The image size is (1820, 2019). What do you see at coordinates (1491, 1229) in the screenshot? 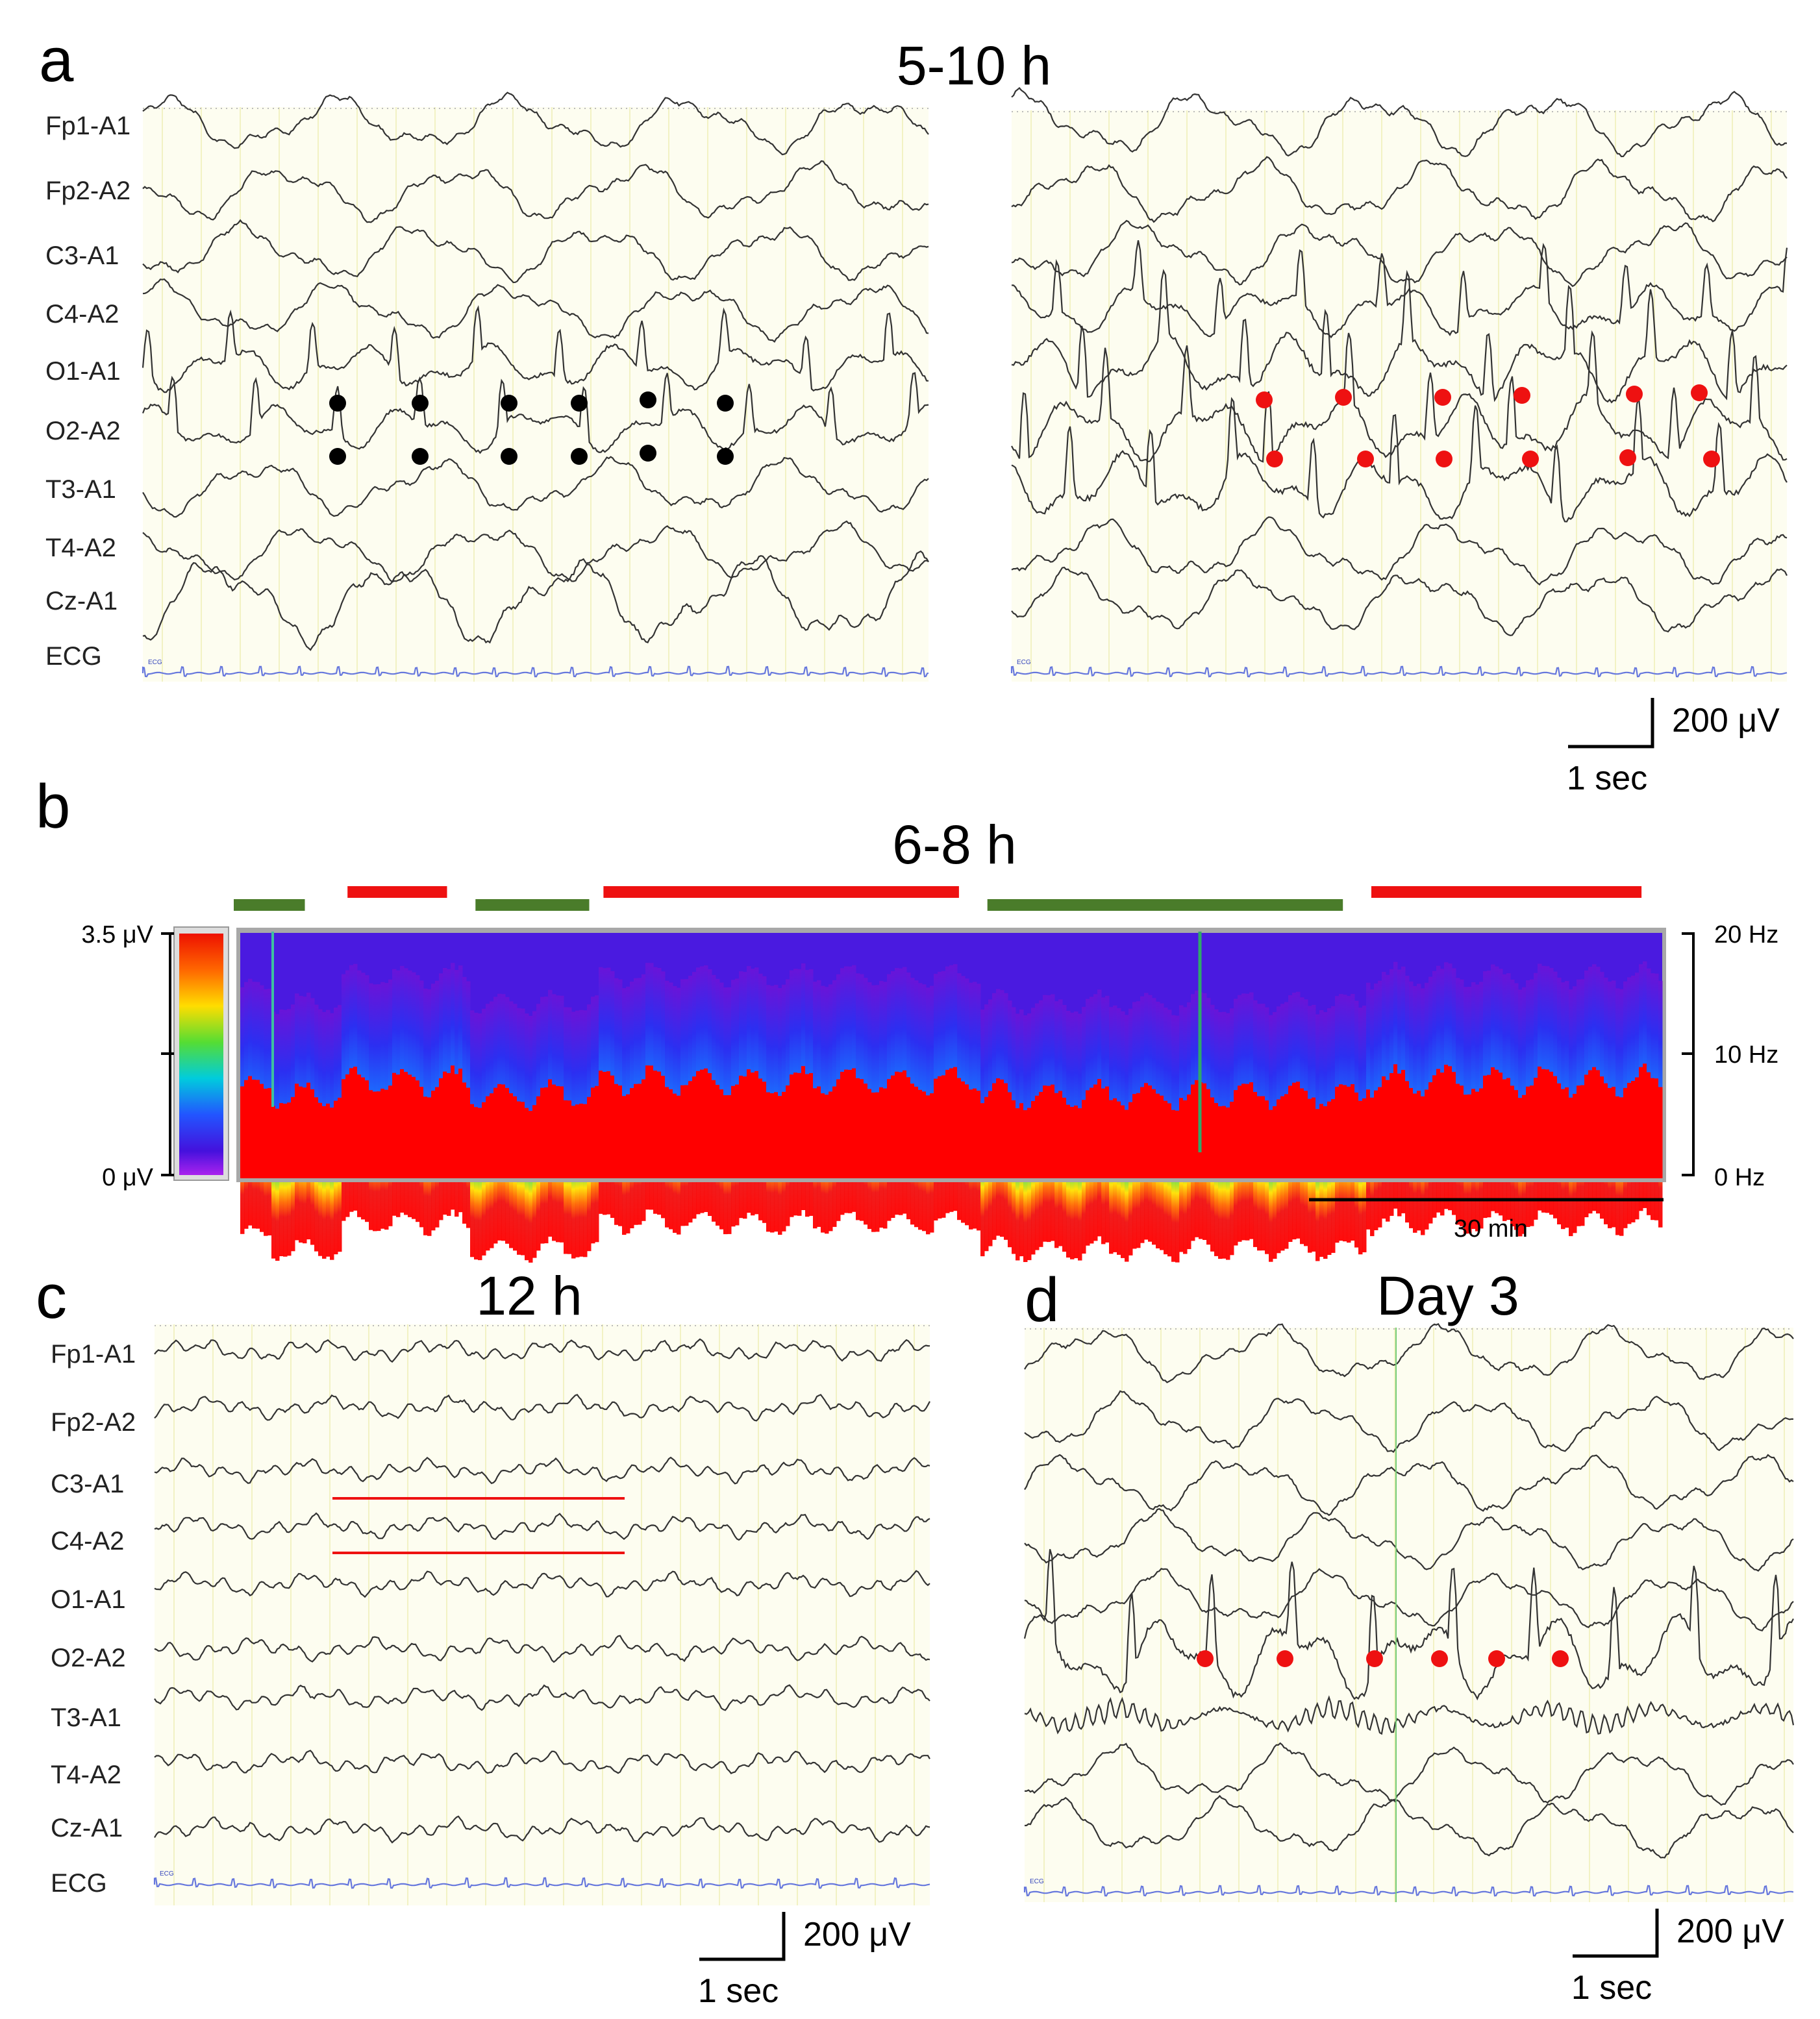
I see `time-scale-label: 30 min` at bounding box center [1491, 1229].